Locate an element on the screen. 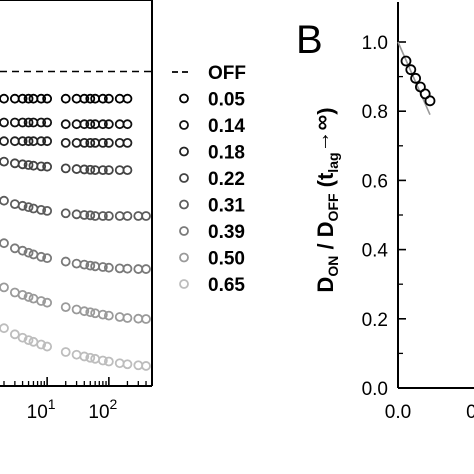 This screenshot has width=474, height=474. y-tick-label: 0.8 is located at coordinates (375, 112).